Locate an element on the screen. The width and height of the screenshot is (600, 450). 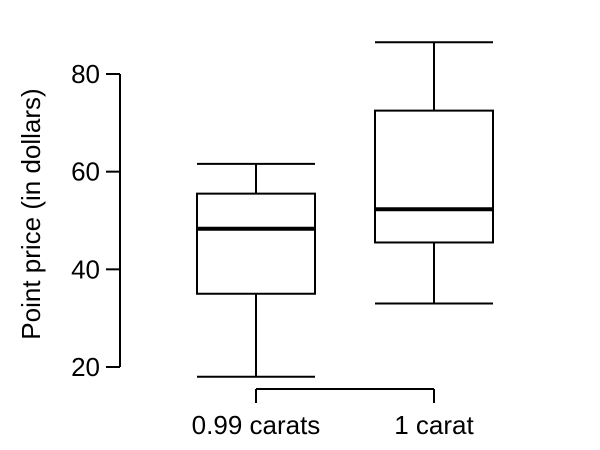
y-axis-label: Point price (in dollars) is located at coordinates (31, 213).